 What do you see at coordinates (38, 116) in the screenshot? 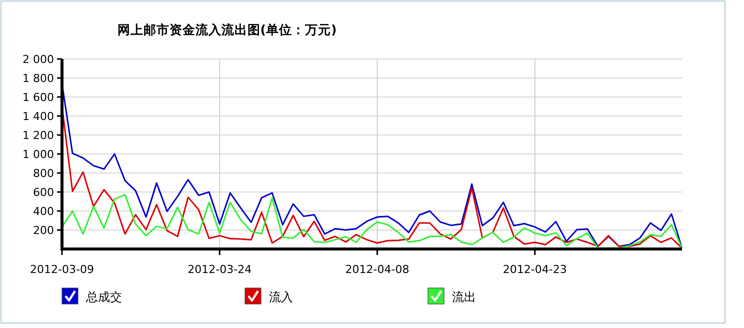
I see `y-tick-label: 1 400` at bounding box center [38, 116].